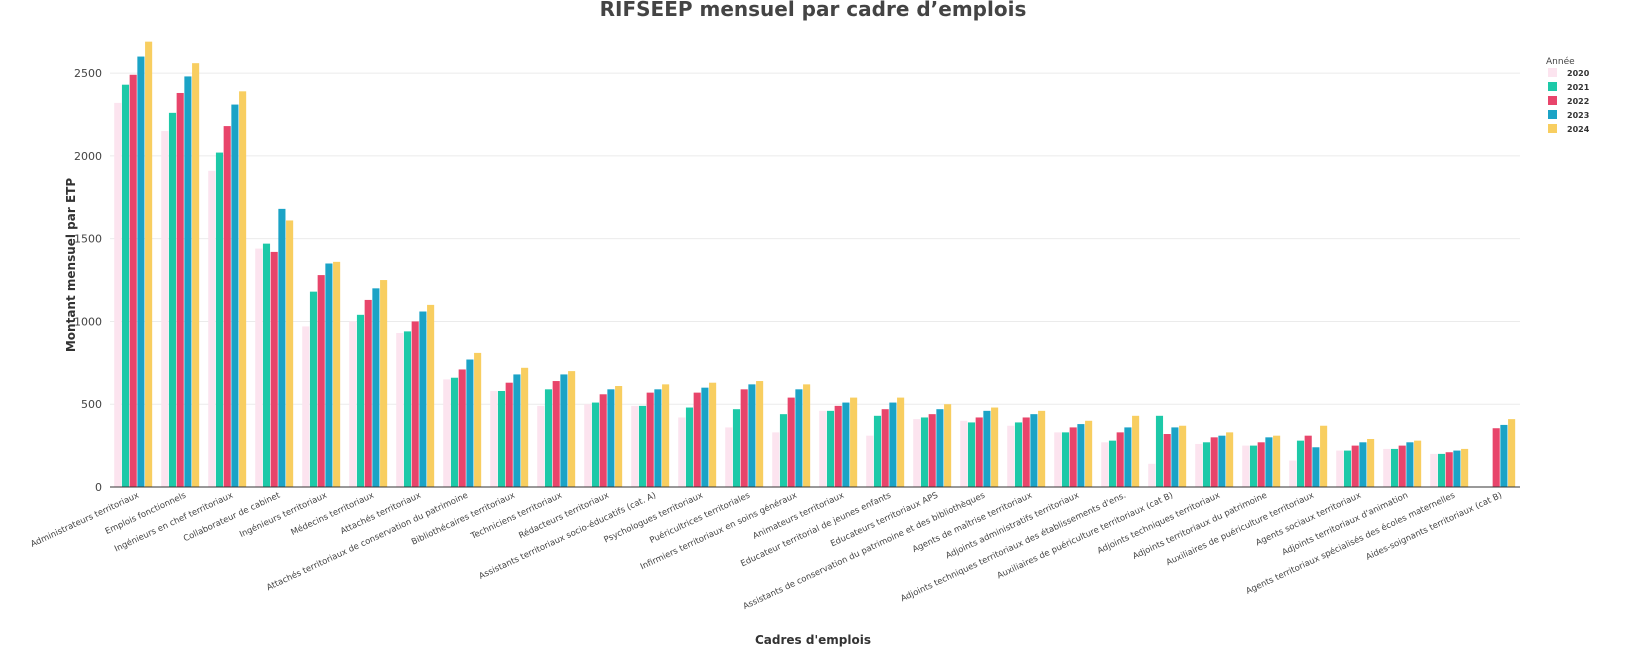 The height and width of the screenshot is (649, 1626). What do you see at coordinates (1578, 87) in the screenshot?
I see `legend-label: 2021` at bounding box center [1578, 87].